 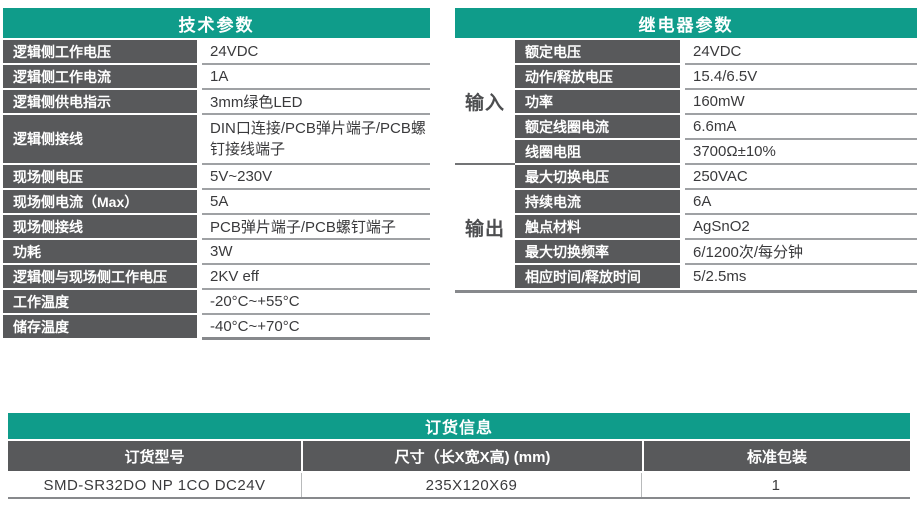 I want to click on order-data-cell: SMD-SR32DO NP 1CO DC24V, so click(x=154, y=485).